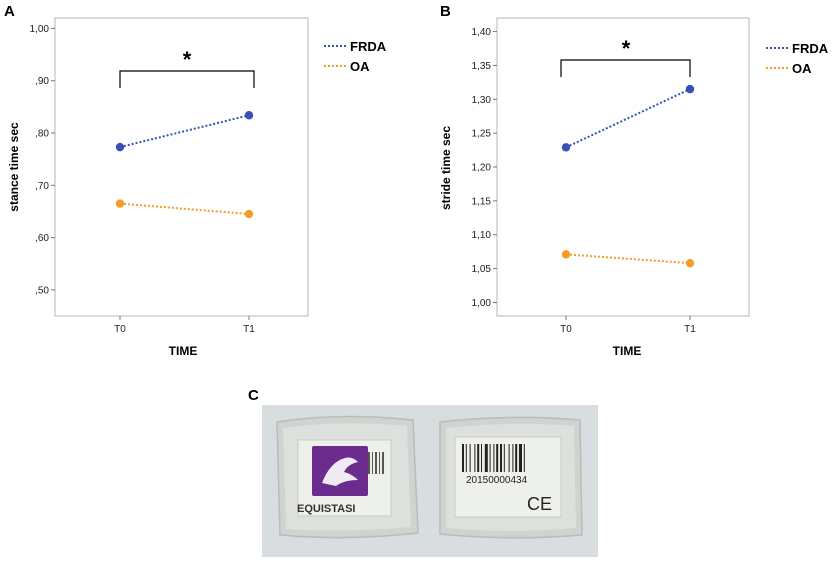  What do you see at coordinates (249, 214) in the screenshot?
I see `data-point-oa-t1-a` at bounding box center [249, 214].